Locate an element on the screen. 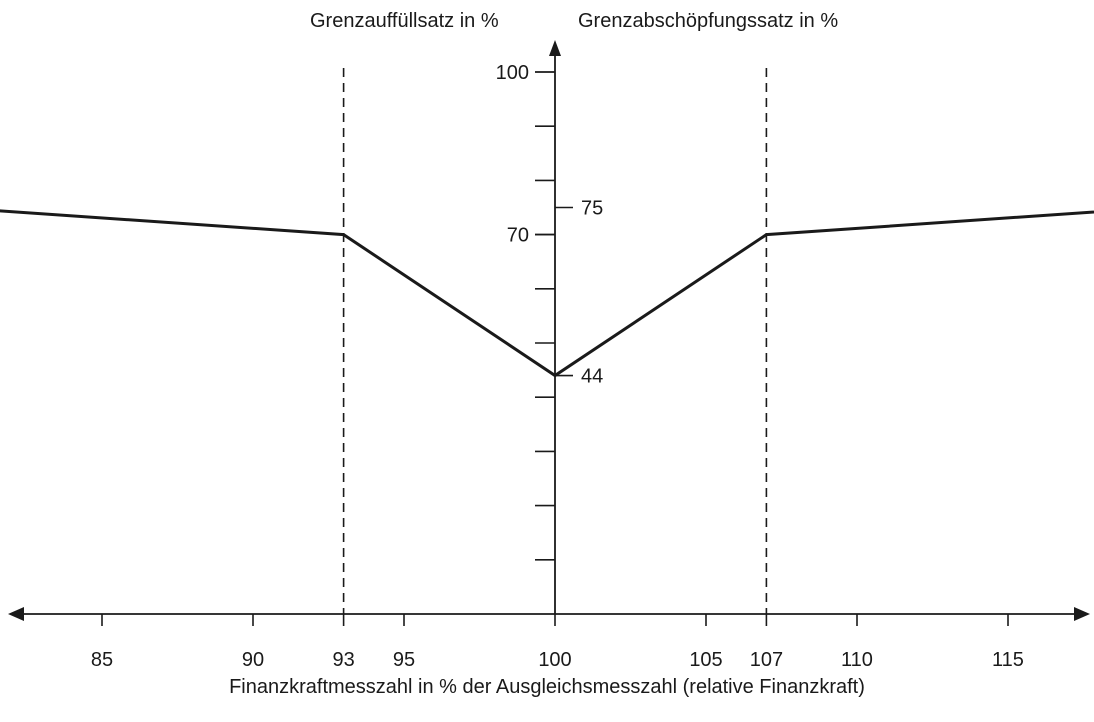 This screenshot has width=1094, height=722. y-tick-label-left-100: 100 is located at coordinates (512, 73).